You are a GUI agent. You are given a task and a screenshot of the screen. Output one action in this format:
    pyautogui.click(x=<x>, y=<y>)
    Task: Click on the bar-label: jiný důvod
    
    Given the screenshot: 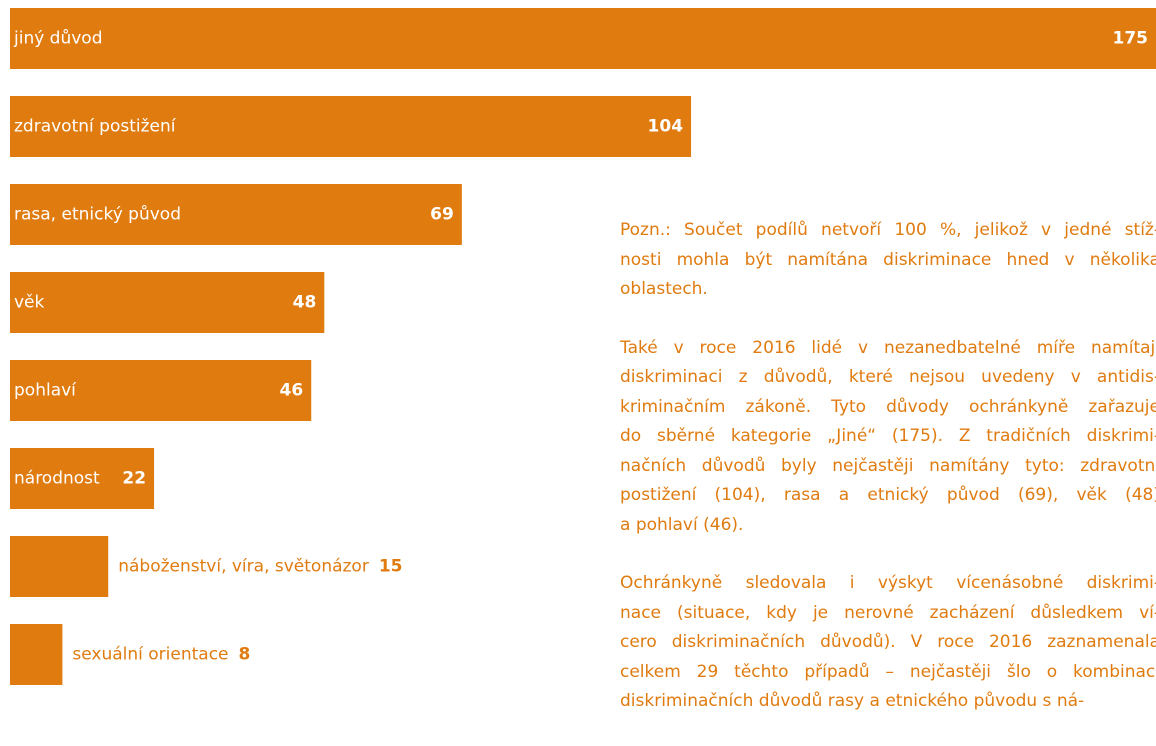 What is the action you would take?
    pyautogui.click(x=58, y=39)
    